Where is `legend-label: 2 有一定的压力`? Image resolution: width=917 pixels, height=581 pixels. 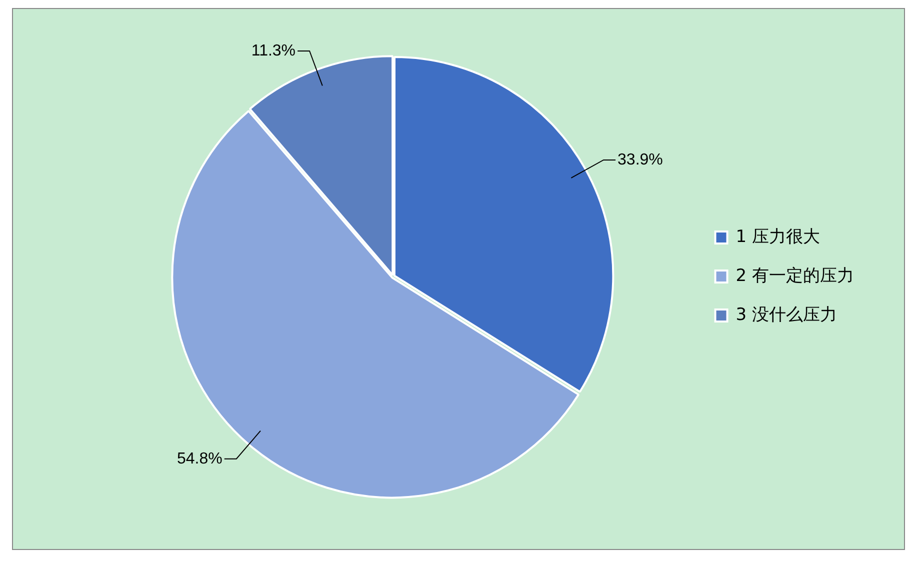
legend-label: 2 有一定的压力 is located at coordinates (795, 276).